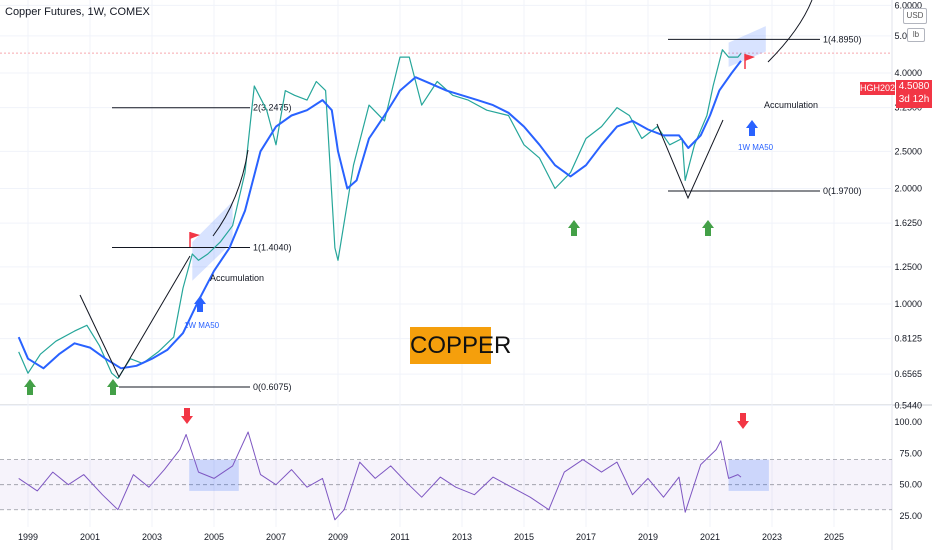 The image size is (932, 555). I want to click on x-tick-label: 2021, so click(710, 537).